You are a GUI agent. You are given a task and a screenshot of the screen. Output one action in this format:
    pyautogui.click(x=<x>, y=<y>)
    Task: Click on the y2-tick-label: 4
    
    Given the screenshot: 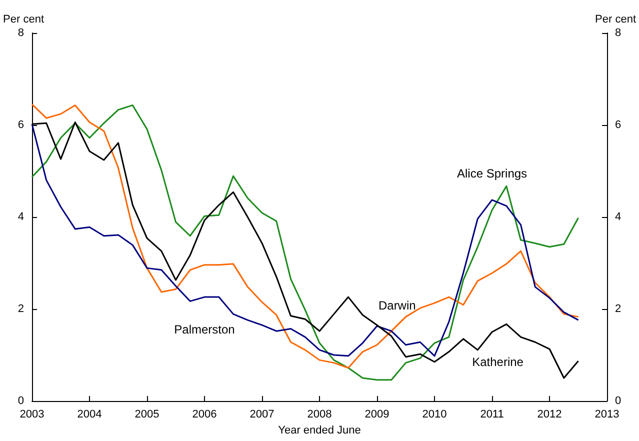 What is the action you would take?
    pyautogui.click(x=618, y=217)
    